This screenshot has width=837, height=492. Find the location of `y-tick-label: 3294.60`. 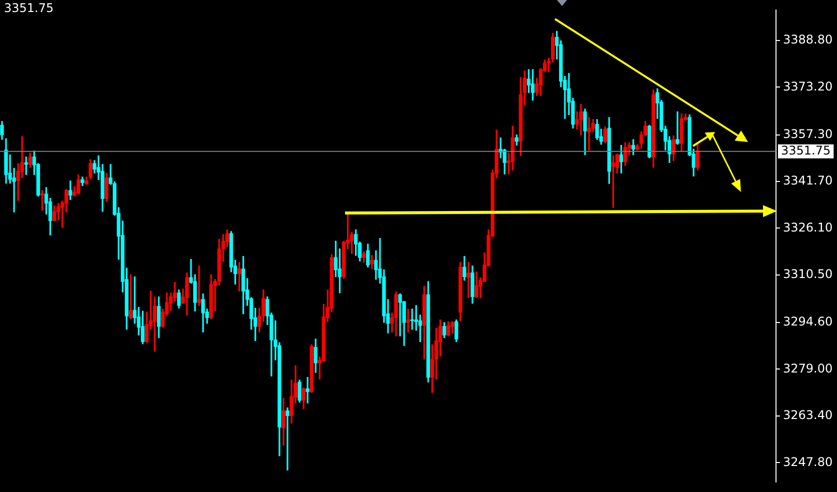

y-tick-label: 3294.60 is located at coordinates (808, 321).